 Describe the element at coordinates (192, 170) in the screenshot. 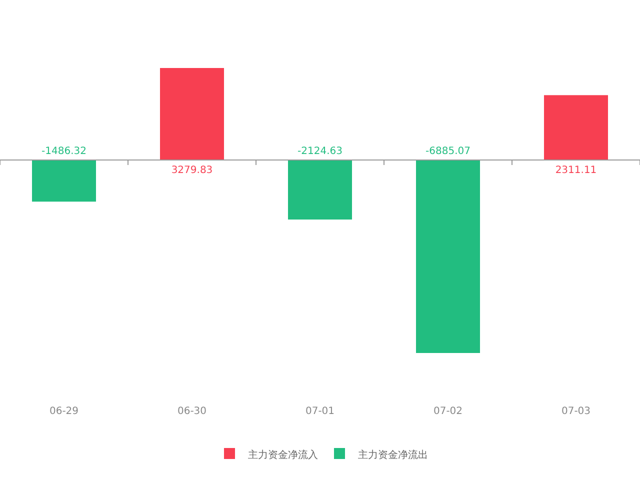

I see `data-label: 3279.83` at that location.